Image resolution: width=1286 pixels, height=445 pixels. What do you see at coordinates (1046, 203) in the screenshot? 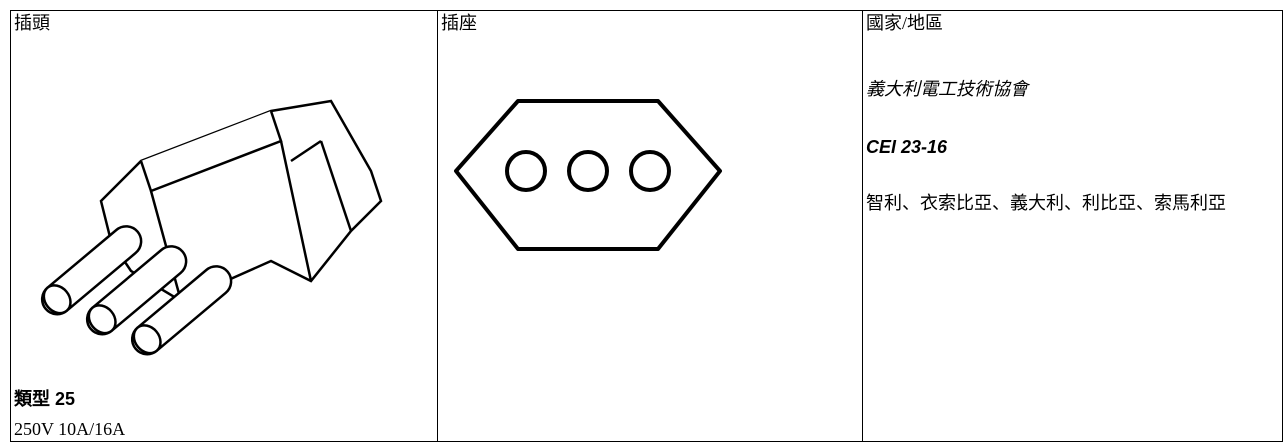
I see `countries: 智利、衣索比亞、義大利、利比亞、索馬利亞` at bounding box center [1046, 203].